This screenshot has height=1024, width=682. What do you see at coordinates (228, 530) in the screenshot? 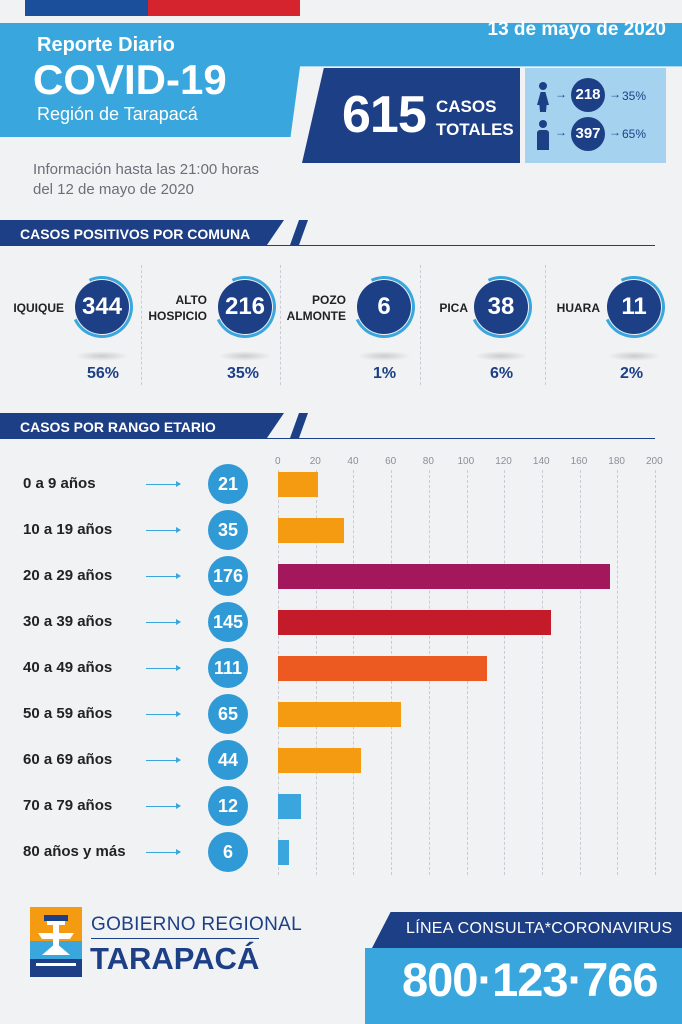
I see `age-value-label: 35` at bounding box center [228, 530].